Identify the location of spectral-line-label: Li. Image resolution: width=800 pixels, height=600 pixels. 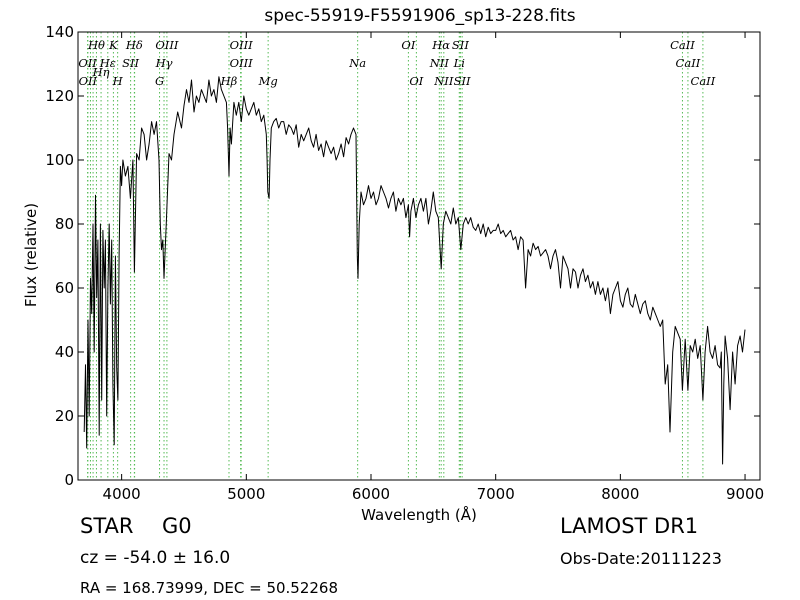
(459, 63).